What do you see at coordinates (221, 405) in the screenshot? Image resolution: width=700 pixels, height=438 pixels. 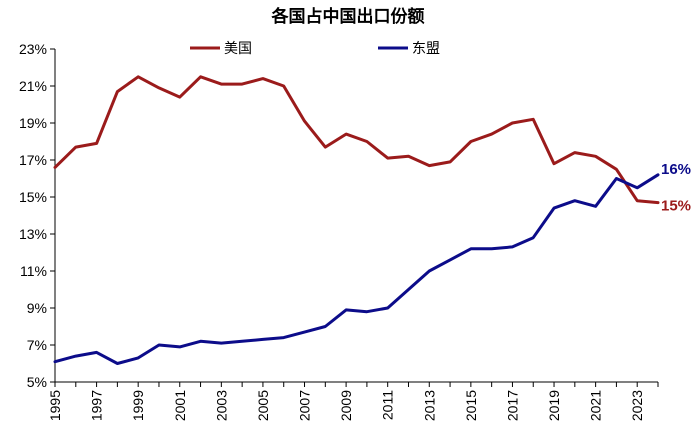 I see `x-tick-label: 2003` at bounding box center [221, 405].